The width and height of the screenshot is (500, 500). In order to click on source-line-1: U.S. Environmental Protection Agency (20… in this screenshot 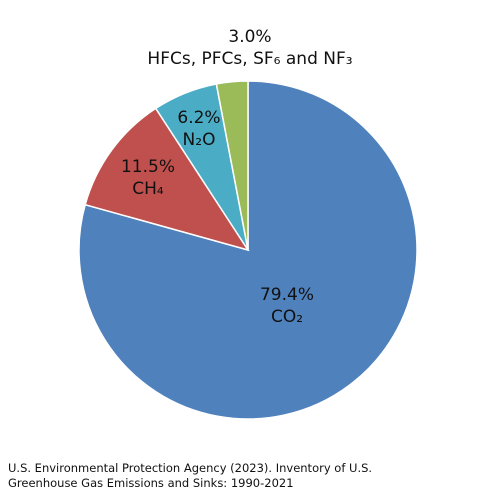, I will do `click(190, 468)`.